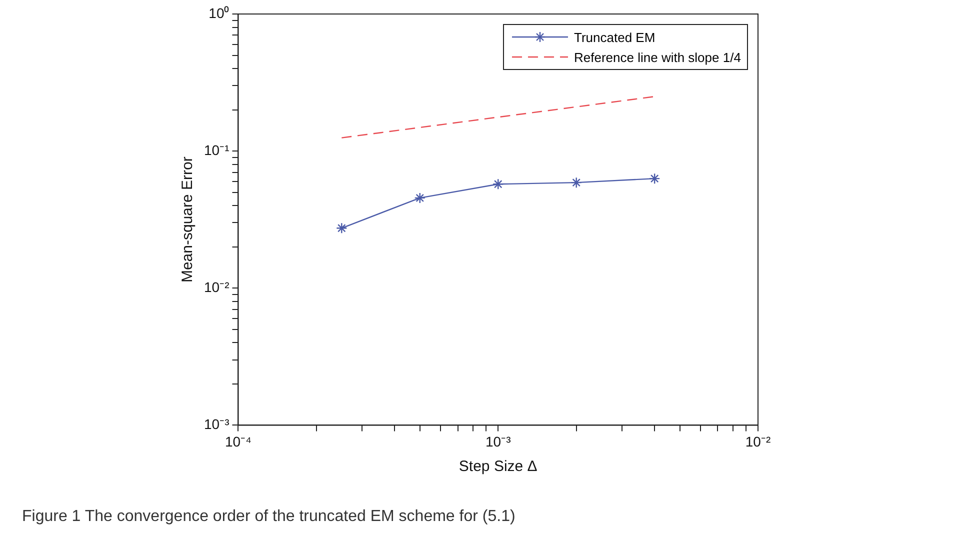 The width and height of the screenshot is (953, 551). What do you see at coordinates (238, 441) in the screenshot?
I see `x-tick-label: 10⁻⁴` at bounding box center [238, 441].